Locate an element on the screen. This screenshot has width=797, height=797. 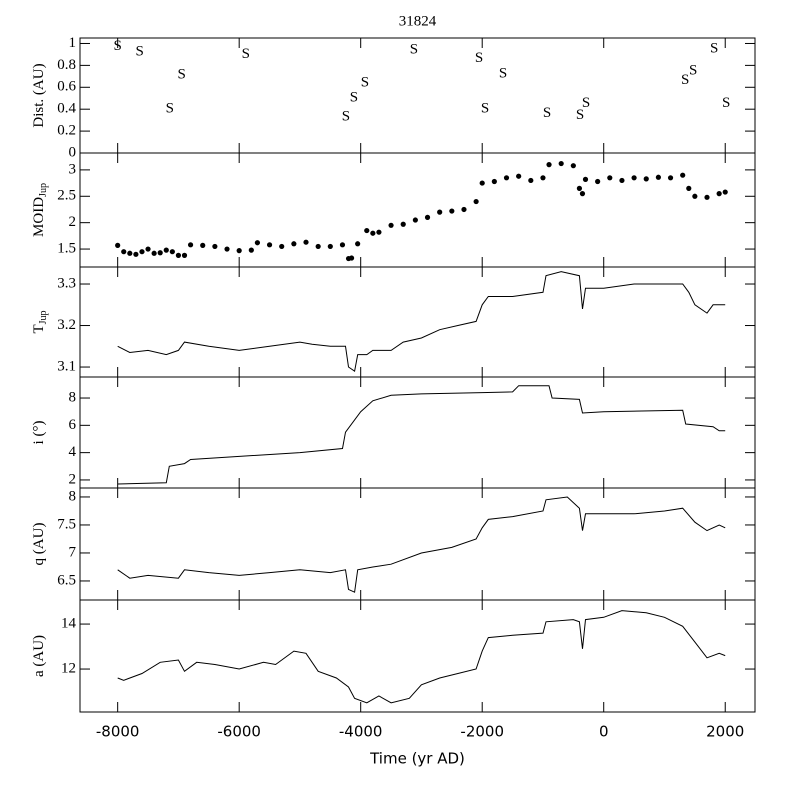
y-tick-label: 6.5 is located at coordinates (66, 580).